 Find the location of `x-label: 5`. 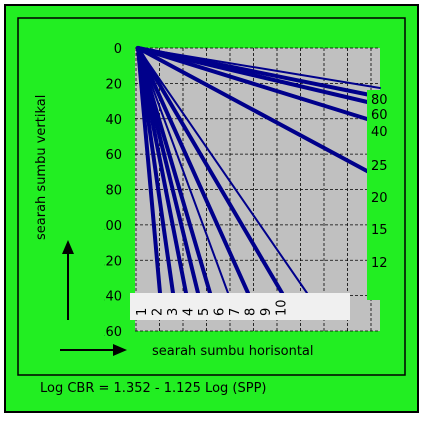

x-label: 5 is located at coordinates (204, 312).